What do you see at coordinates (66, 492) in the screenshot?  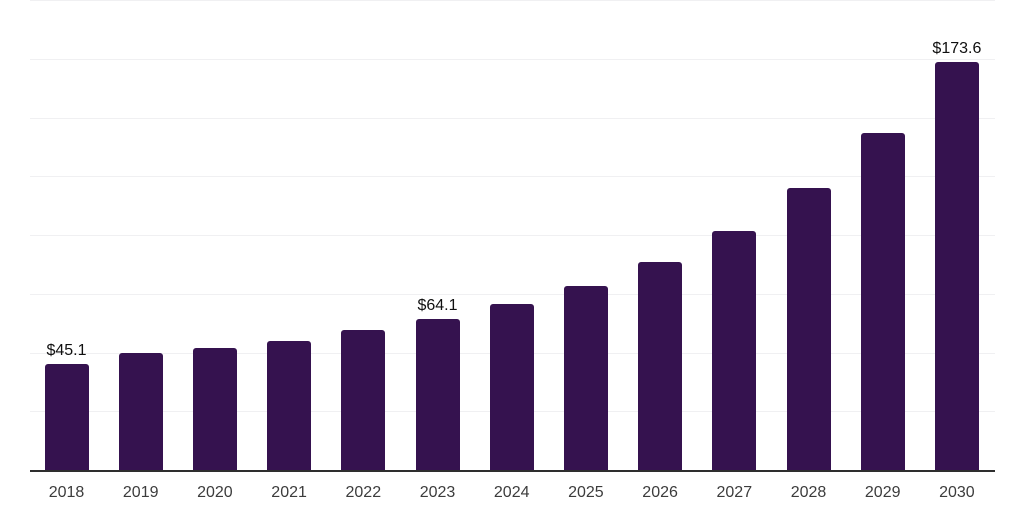 I see `x-axis-label-2018: 2018` at bounding box center [66, 492].